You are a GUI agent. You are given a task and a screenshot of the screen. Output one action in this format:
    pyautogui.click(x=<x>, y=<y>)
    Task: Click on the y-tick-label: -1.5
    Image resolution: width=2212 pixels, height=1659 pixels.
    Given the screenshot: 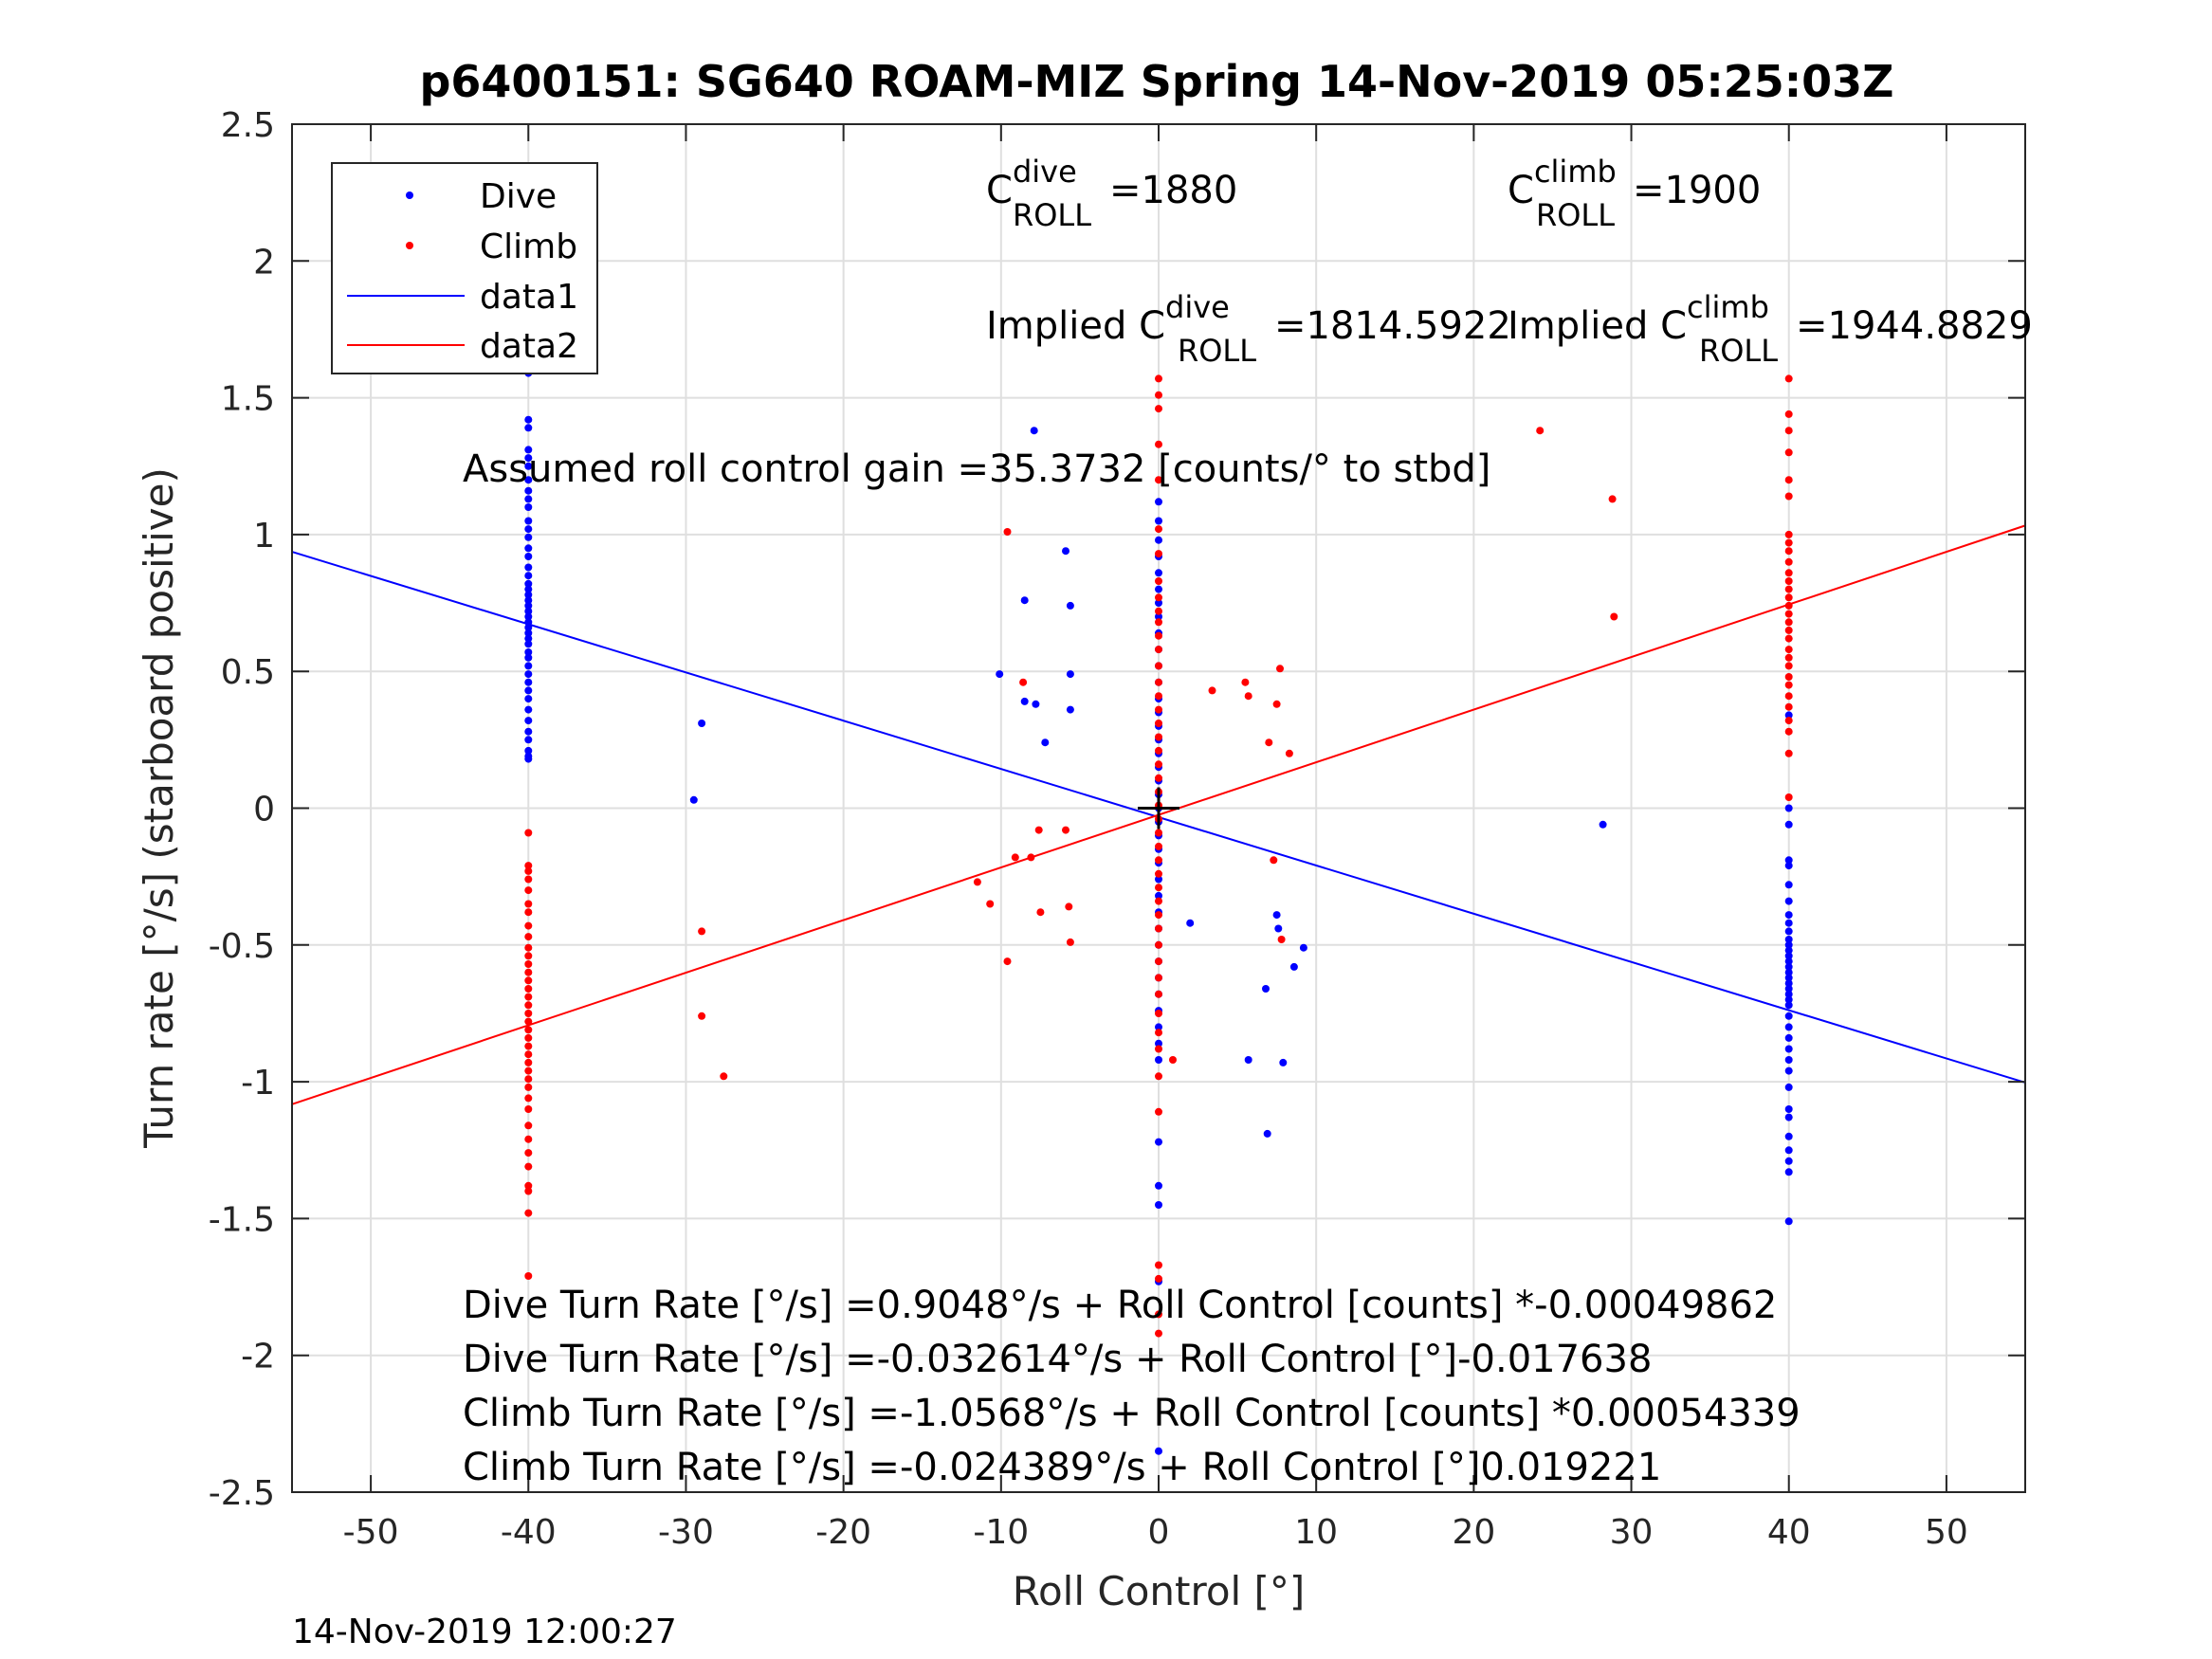 What is the action you would take?
    pyautogui.click(x=242, y=1219)
    